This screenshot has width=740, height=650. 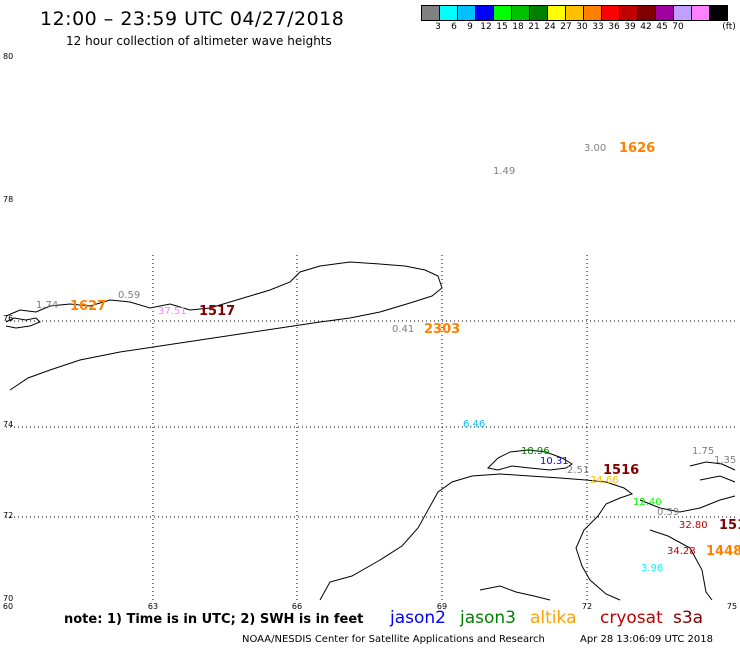 What do you see at coordinates (442, 606) in the screenshot?
I see `lon-label-69: 69` at bounding box center [442, 606].